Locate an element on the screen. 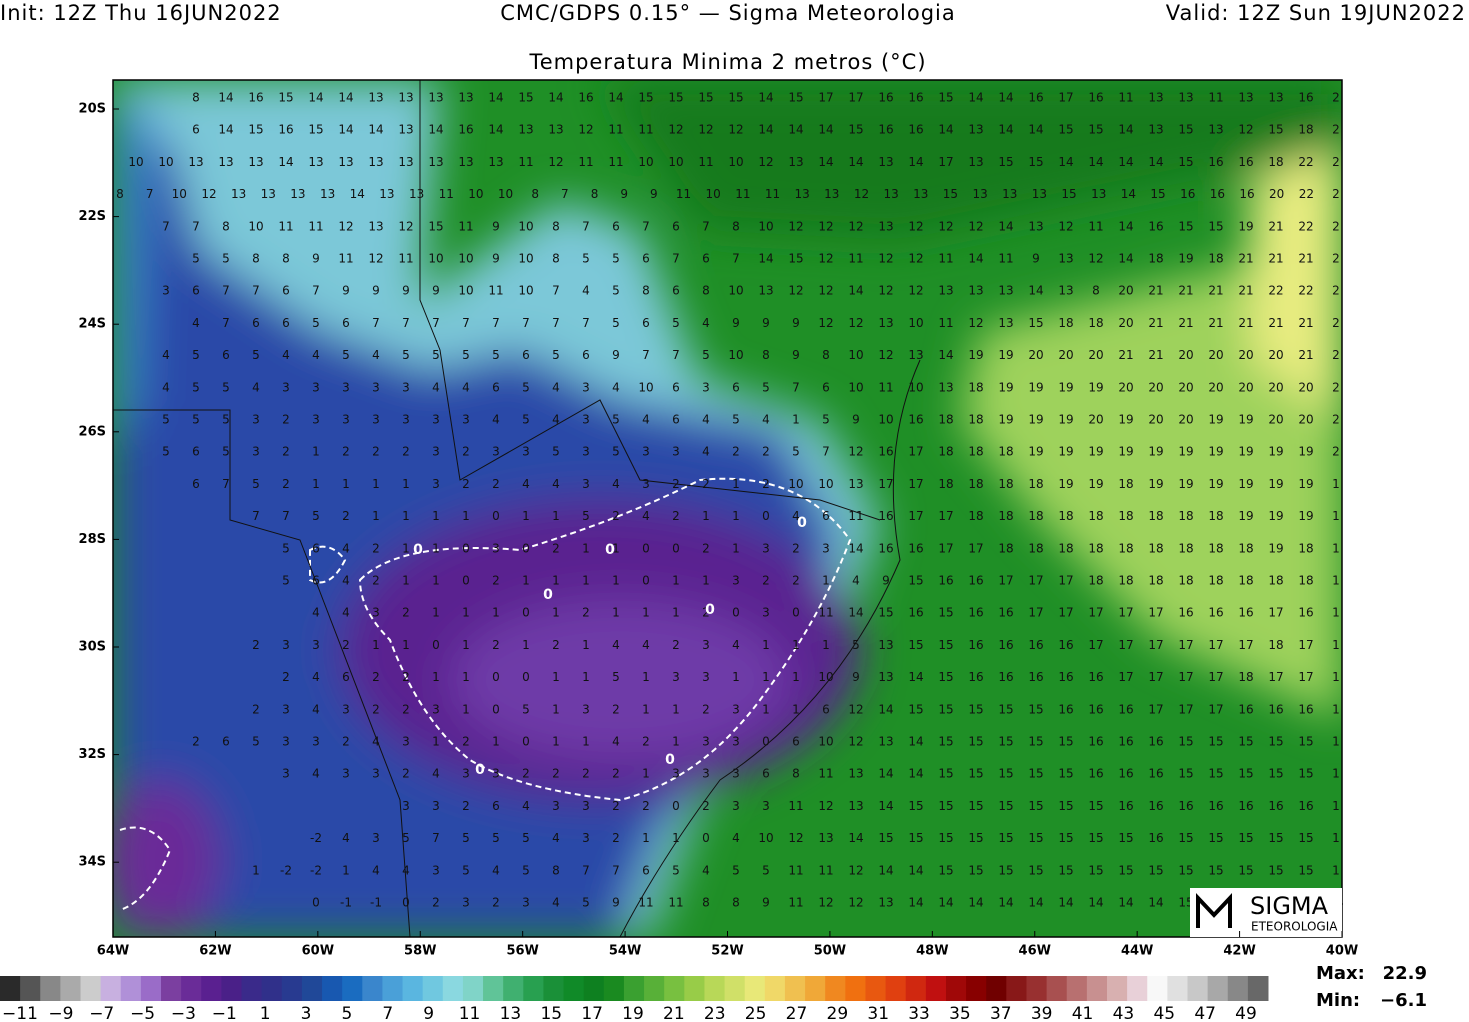  model-label: CMC/GDPS 0.15° — Sigma Meteorologia is located at coordinates (728, 13).